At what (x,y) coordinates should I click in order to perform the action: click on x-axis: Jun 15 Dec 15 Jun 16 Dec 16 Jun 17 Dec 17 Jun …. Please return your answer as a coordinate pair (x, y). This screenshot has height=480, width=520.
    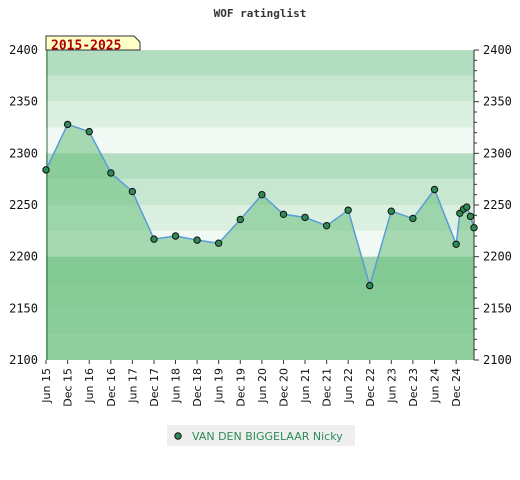
    Looking at the image, I should click on (251, 383).